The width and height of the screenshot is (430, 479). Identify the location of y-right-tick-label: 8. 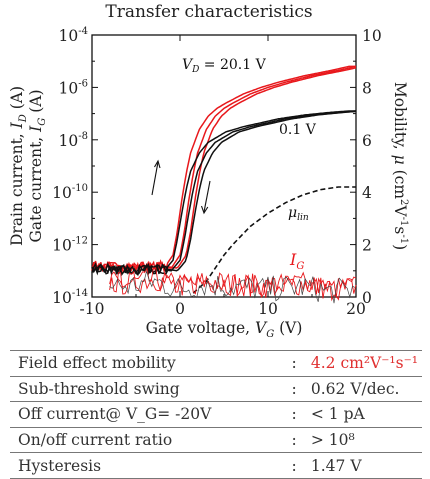
(367, 88).